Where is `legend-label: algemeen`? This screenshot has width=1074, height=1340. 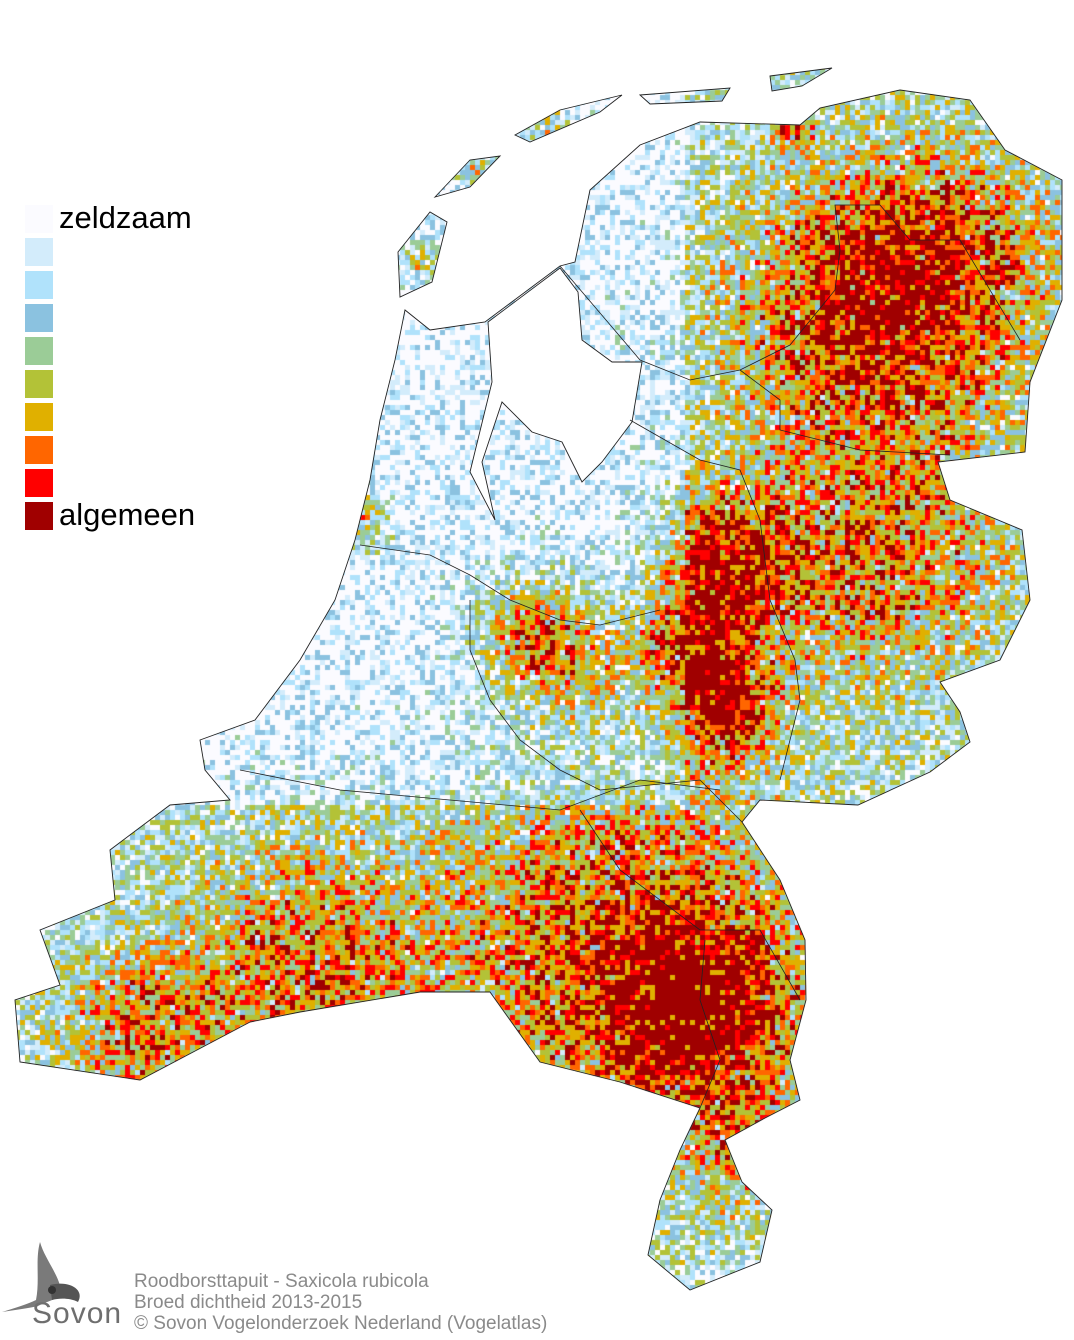
legend-label: algemeen is located at coordinates (127, 514).